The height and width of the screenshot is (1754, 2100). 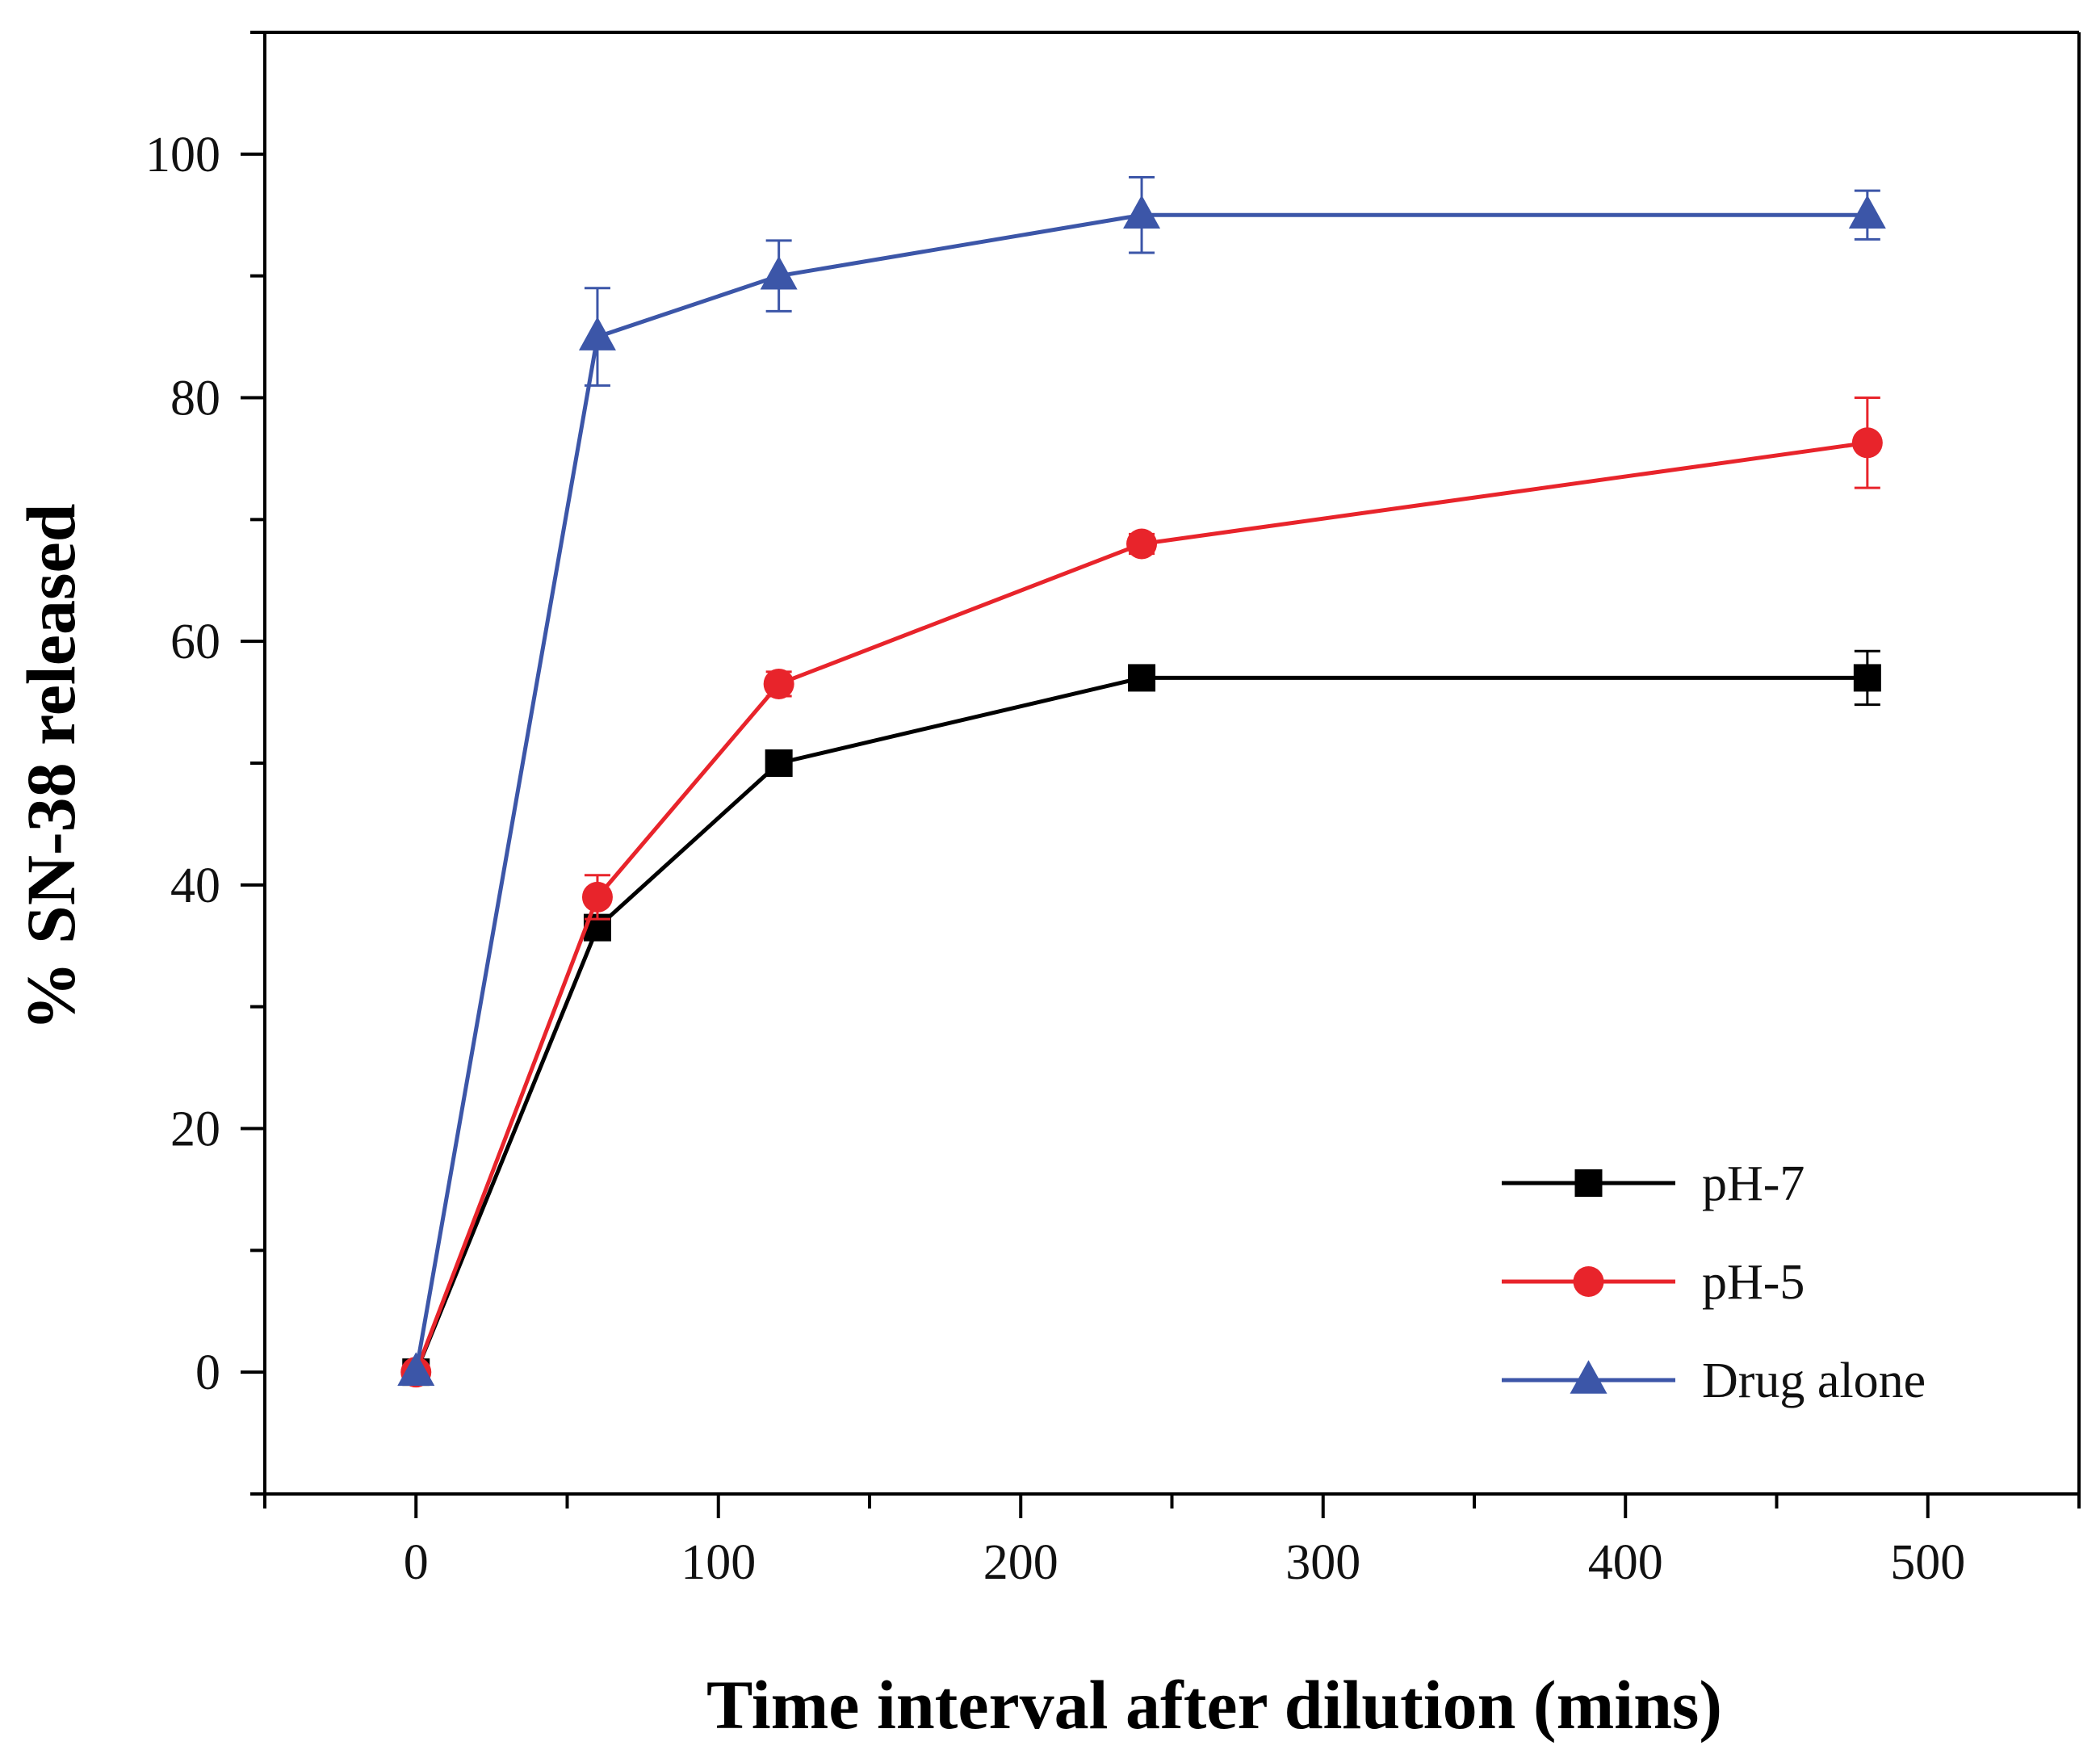 I want to click on y-tick-label: 100, so click(x=182, y=155).